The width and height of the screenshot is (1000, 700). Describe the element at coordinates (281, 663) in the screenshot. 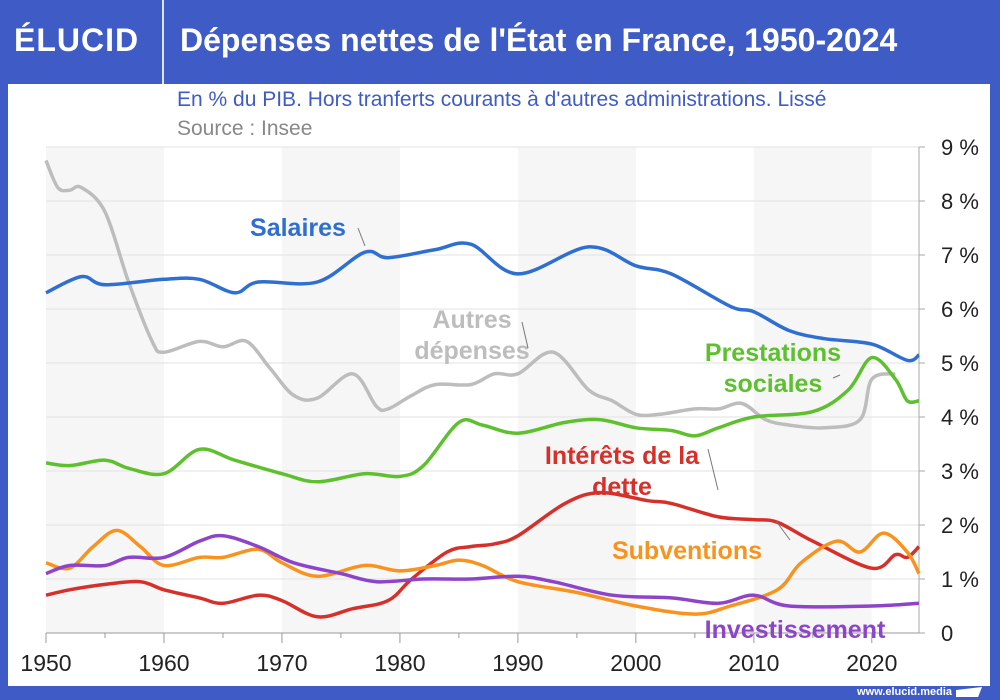

I see `x-tick-label: 1970` at that location.